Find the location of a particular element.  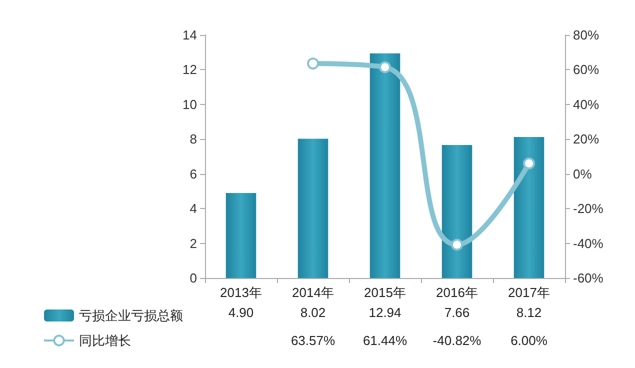

x-tick-label: 2015年 is located at coordinates (385, 292).